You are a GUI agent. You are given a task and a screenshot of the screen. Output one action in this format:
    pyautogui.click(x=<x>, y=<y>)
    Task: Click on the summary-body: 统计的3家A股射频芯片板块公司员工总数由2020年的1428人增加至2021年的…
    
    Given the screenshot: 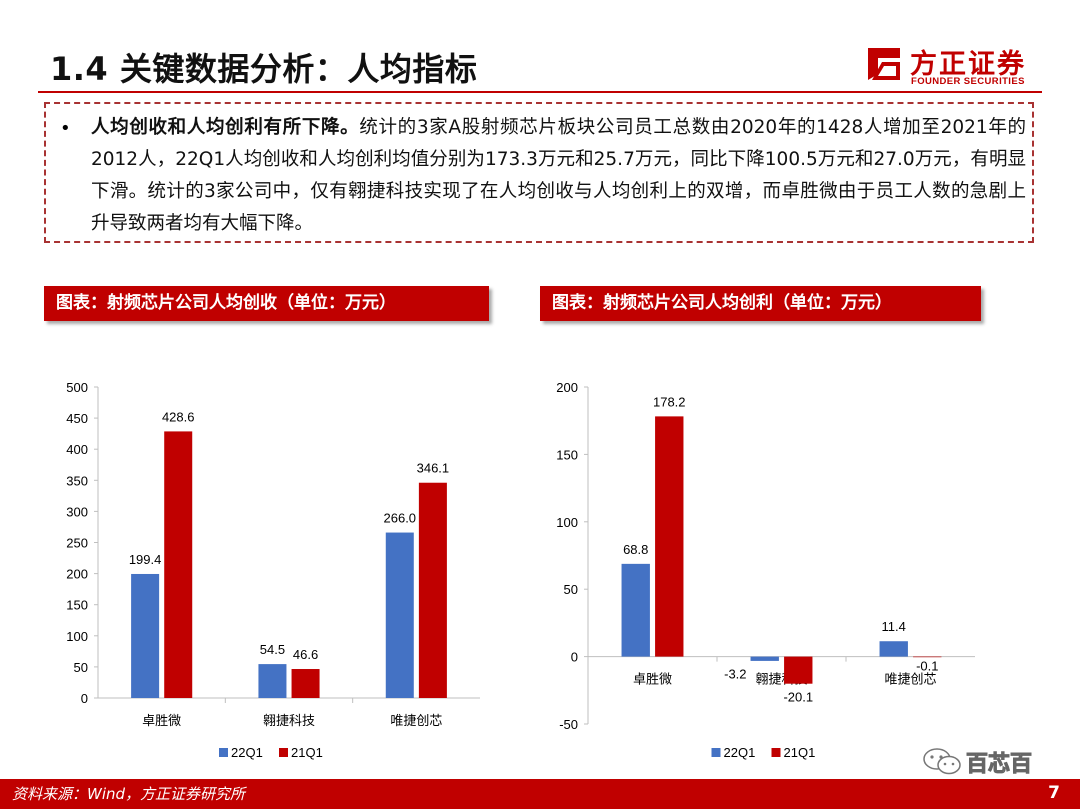 What is the action you would take?
    pyautogui.click(x=558, y=175)
    